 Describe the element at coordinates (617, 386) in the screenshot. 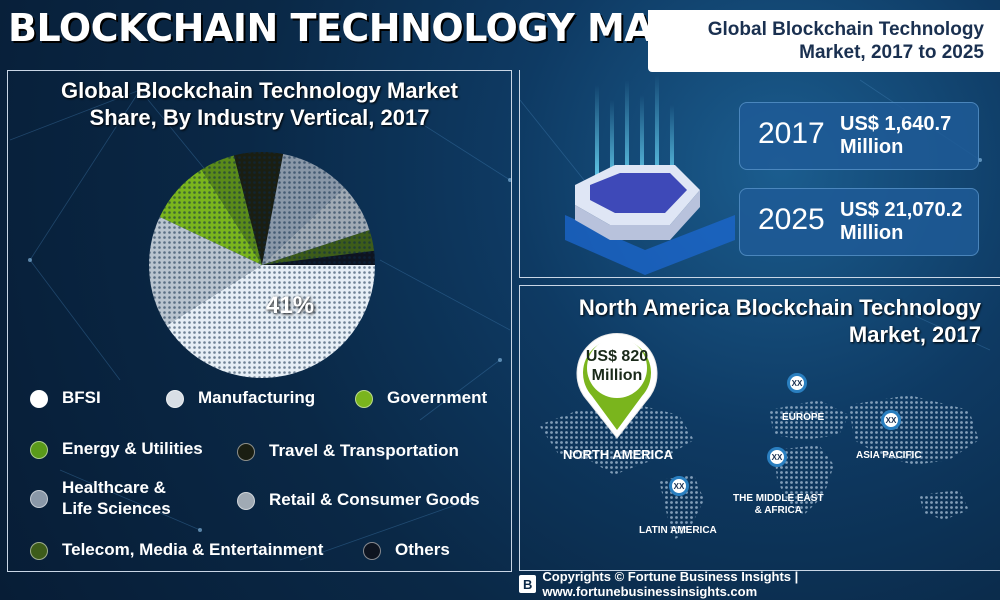

I see `north-america-big-pin` at that location.